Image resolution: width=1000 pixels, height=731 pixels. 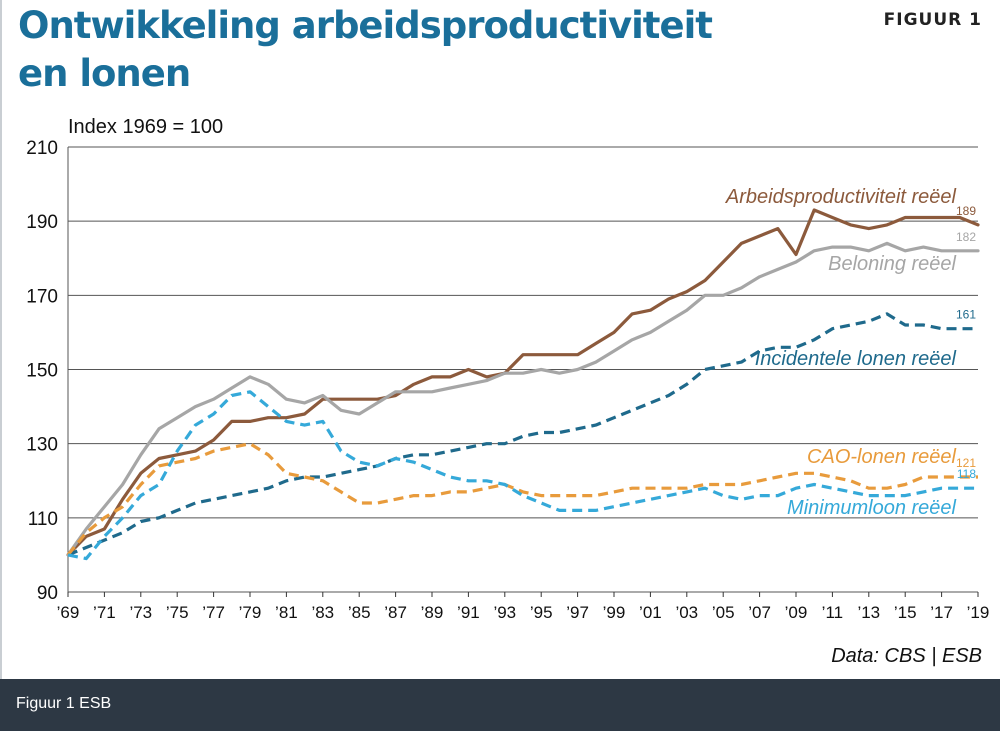 What do you see at coordinates (322, 612) in the screenshot?
I see `x-tick-label: ’83` at bounding box center [322, 612].